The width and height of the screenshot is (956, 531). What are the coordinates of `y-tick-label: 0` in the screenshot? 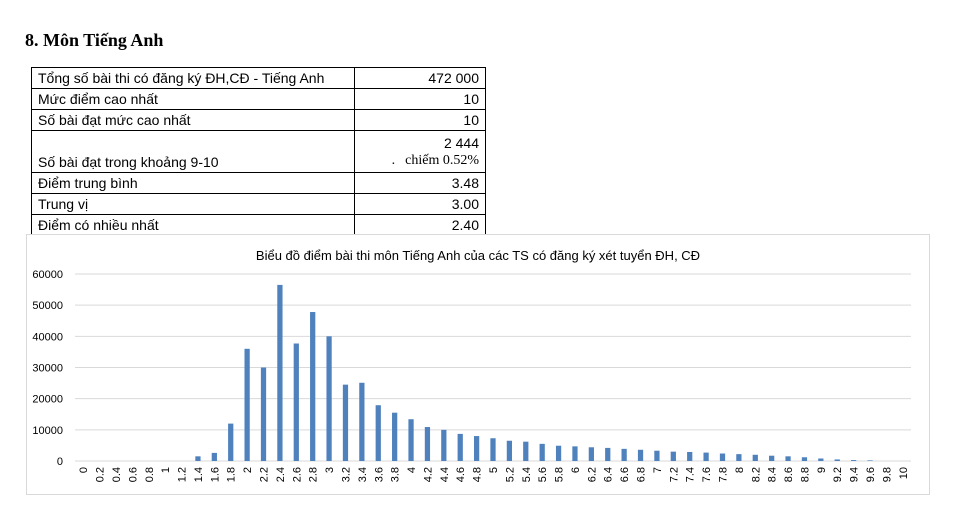 It's located at (60, 462).